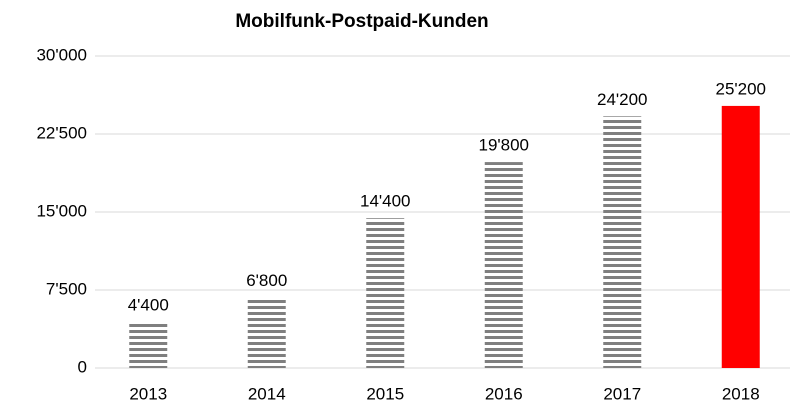 This screenshot has width=800, height=408. I want to click on x-tick-label: 2016, so click(504, 393).